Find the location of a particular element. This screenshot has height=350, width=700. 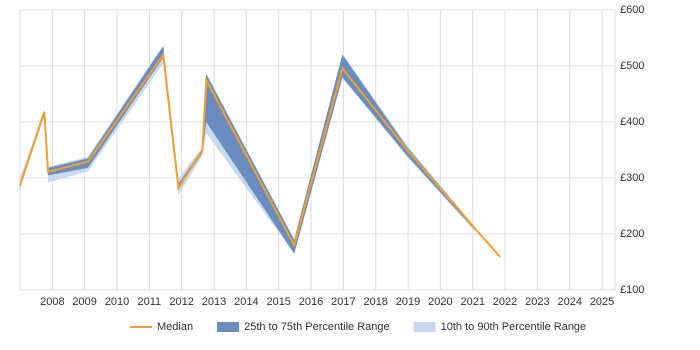

x-tick-label: 2008 is located at coordinates (52, 302).